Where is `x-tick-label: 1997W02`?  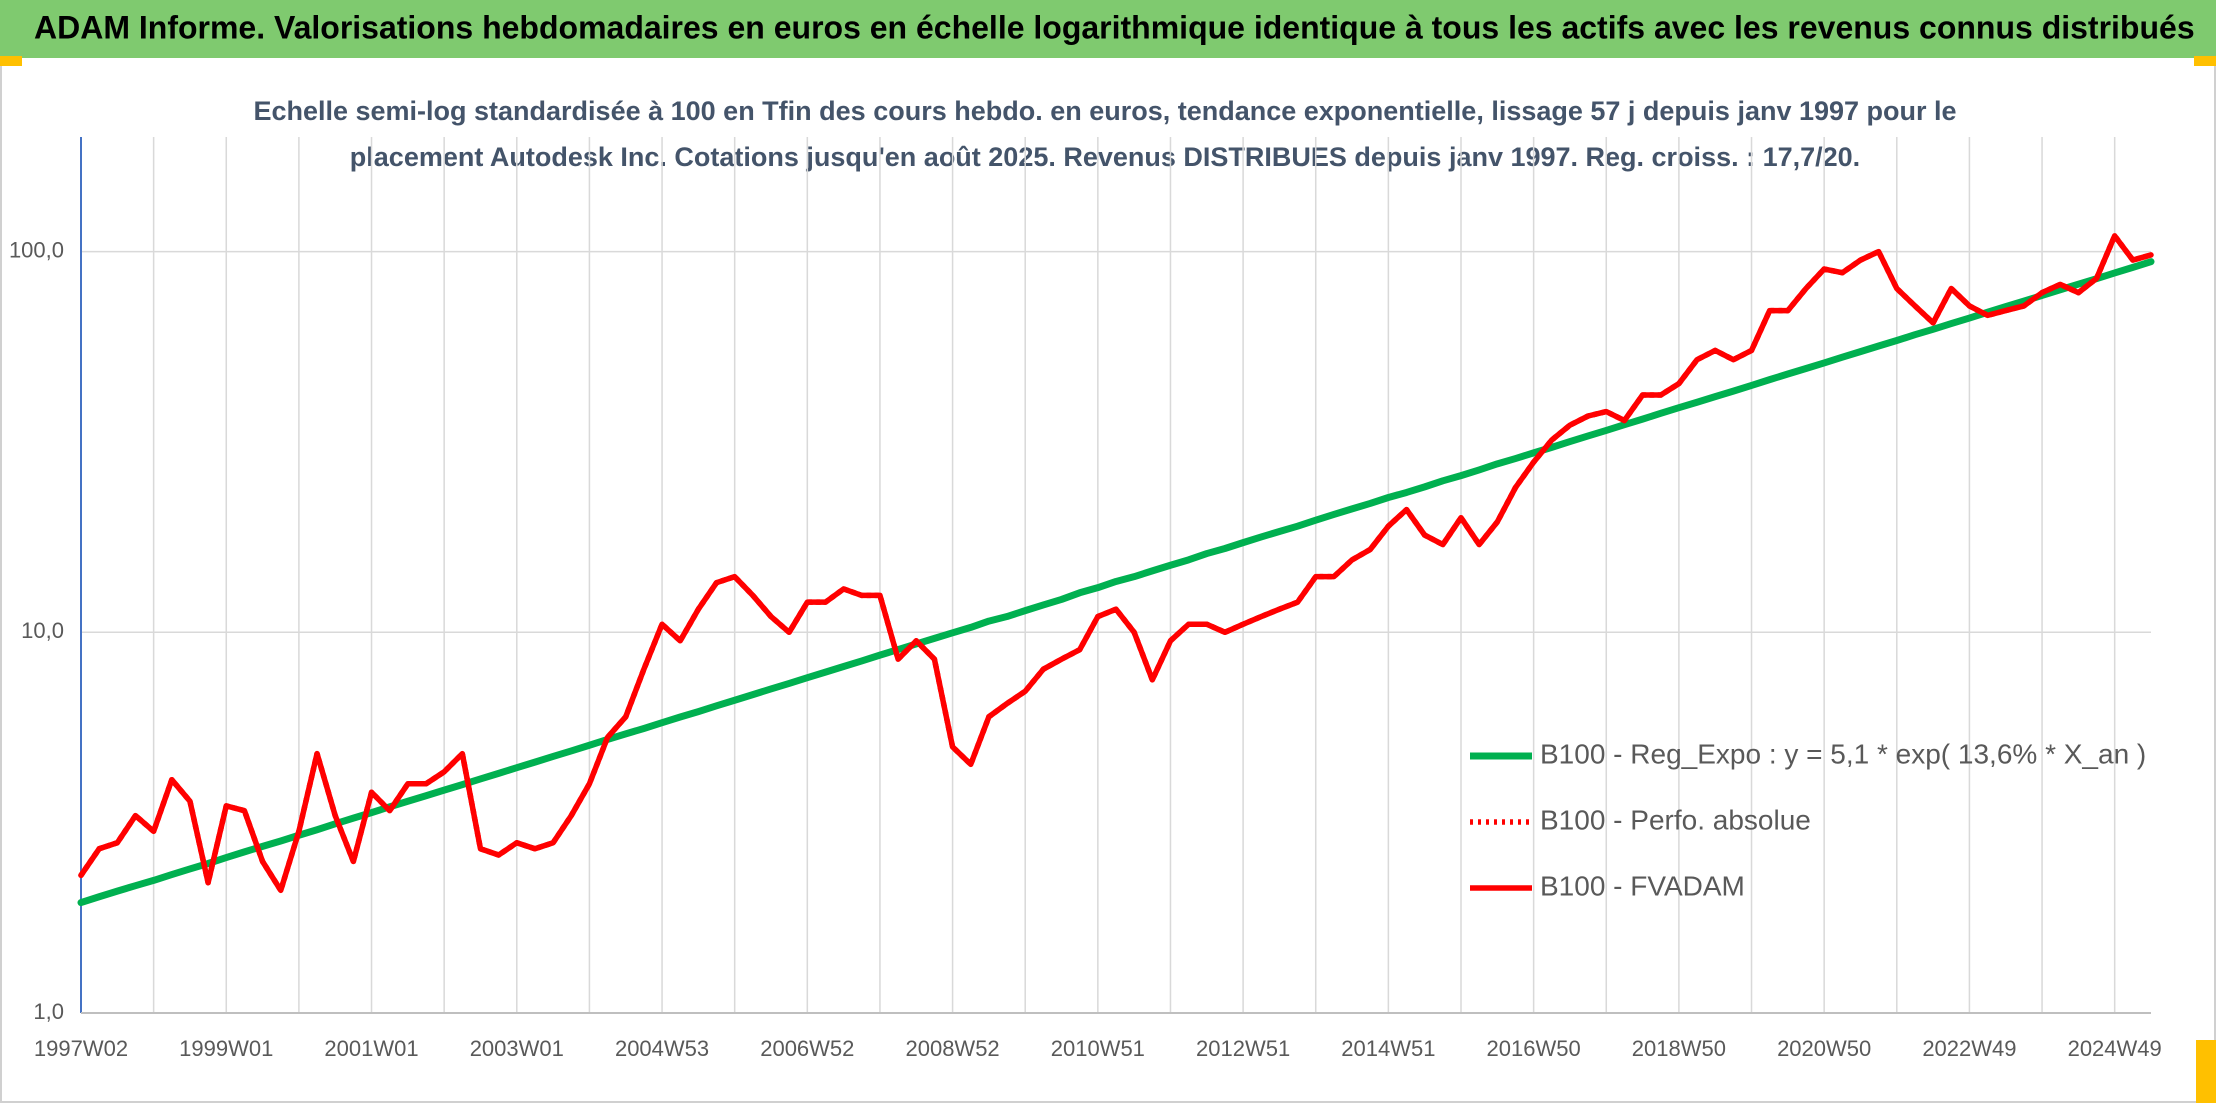 x-tick-label: 1997W02 is located at coordinates (81, 1048).